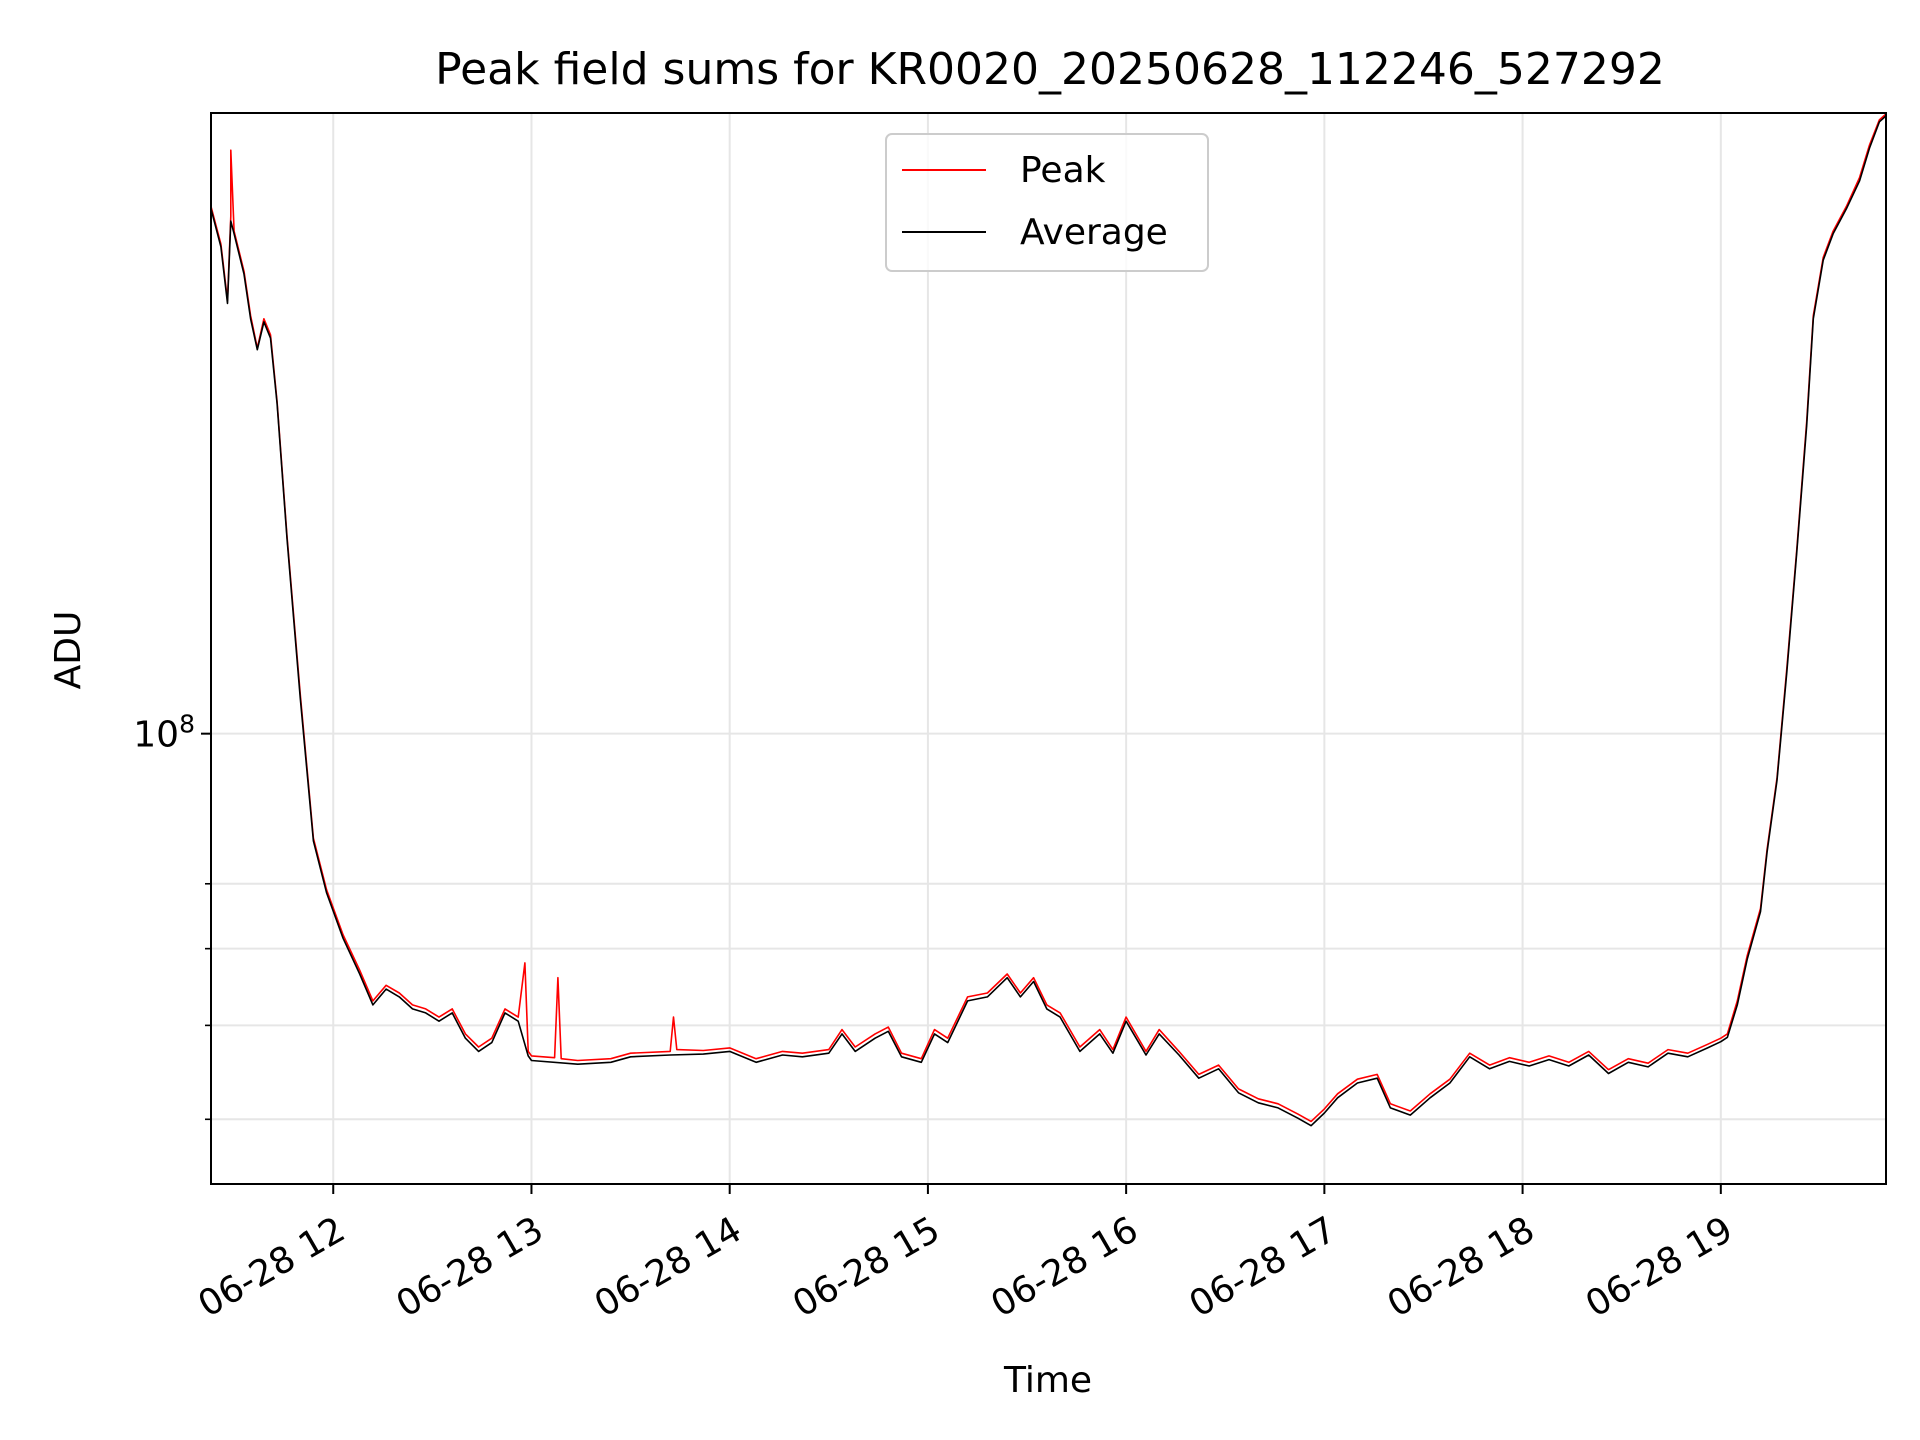  Describe the element at coordinates (164, 733) in the screenshot. I see `y-tick-label: 108` at that location.